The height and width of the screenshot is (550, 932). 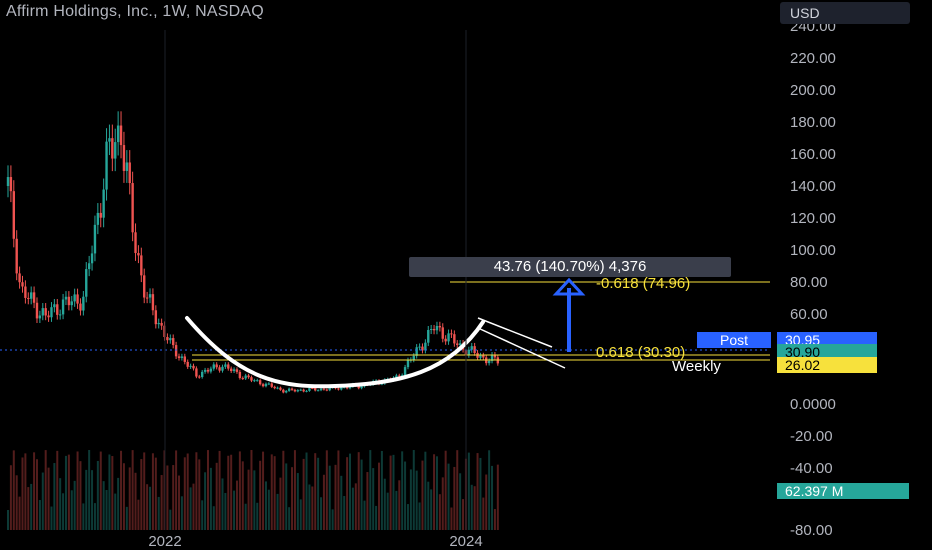 What do you see at coordinates (696, 366) in the screenshot?
I see `interval-label: Weekly` at bounding box center [696, 366].